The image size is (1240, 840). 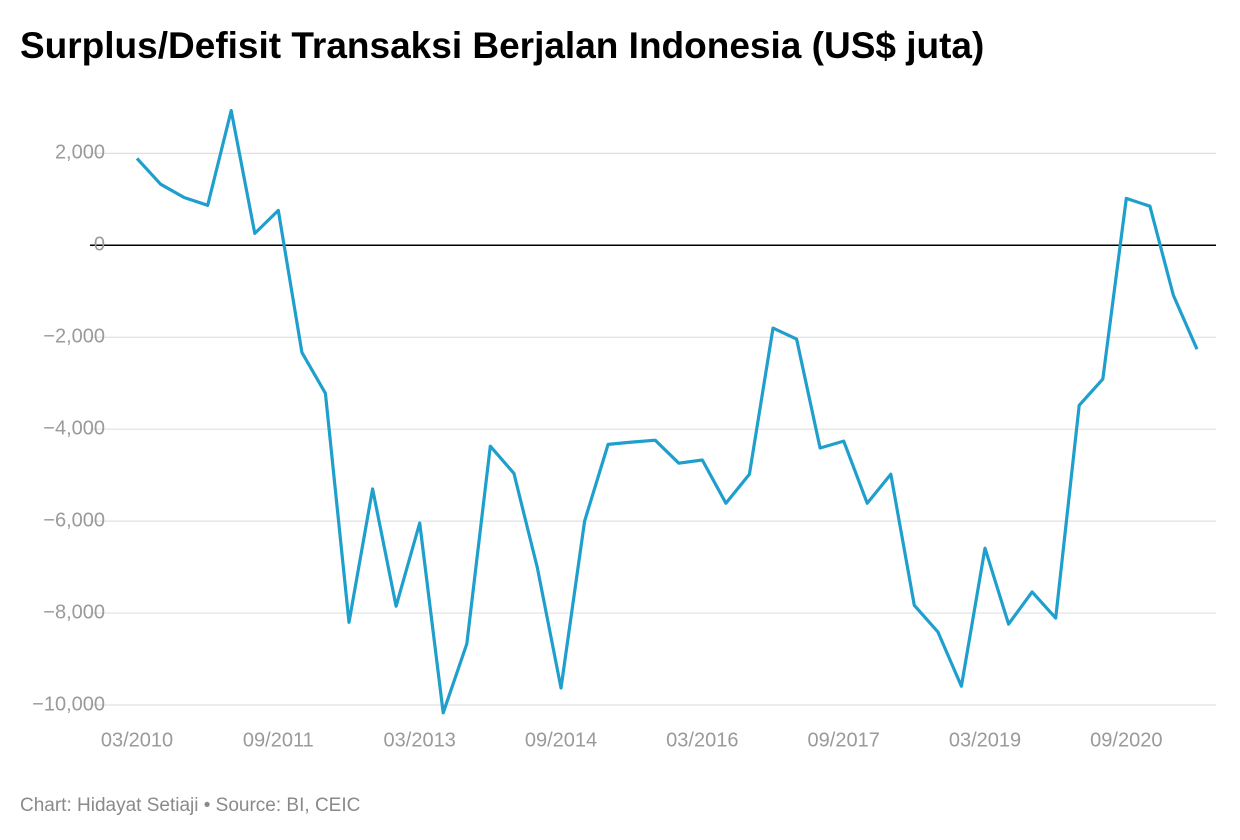 I want to click on y-tick-label: 2,000, so click(x=80, y=153).